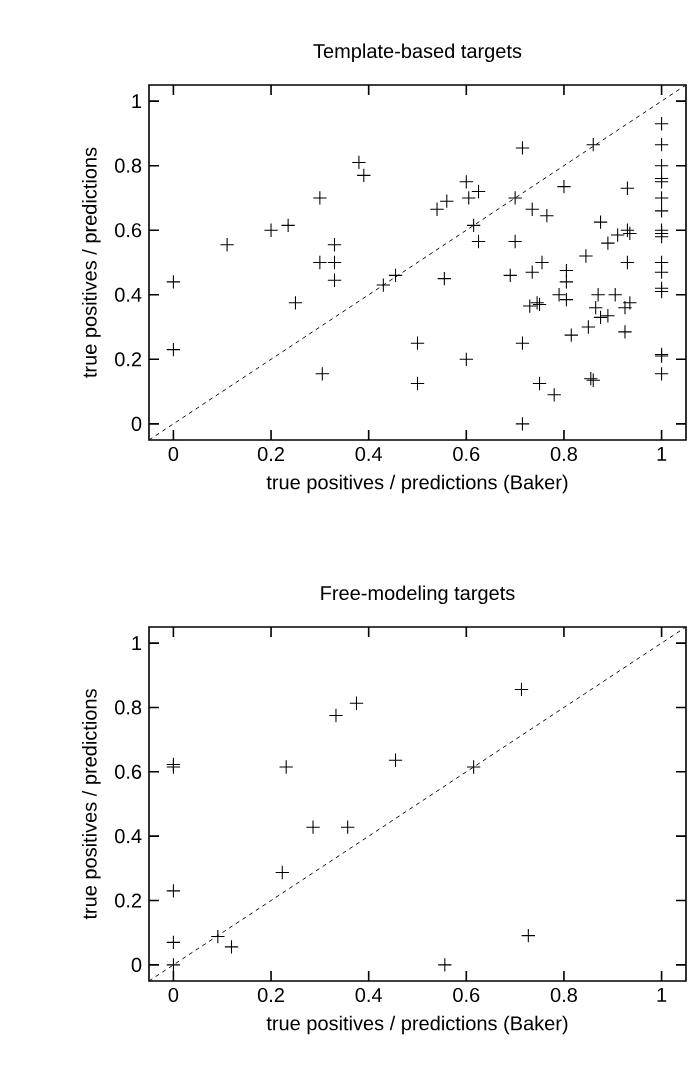  Describe the element at coordinates (418, 595) in the screenshot. I see `chart-title: Free-modeling targets` at that location.